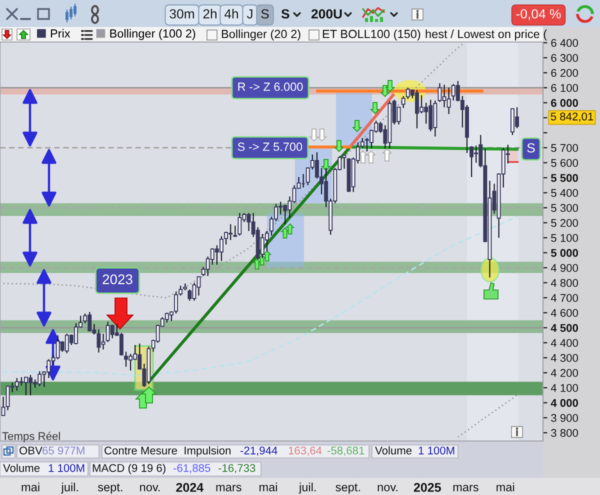 The image size is (600, 495). I want to click on x-tick-label: 2025, so click(427, 487).